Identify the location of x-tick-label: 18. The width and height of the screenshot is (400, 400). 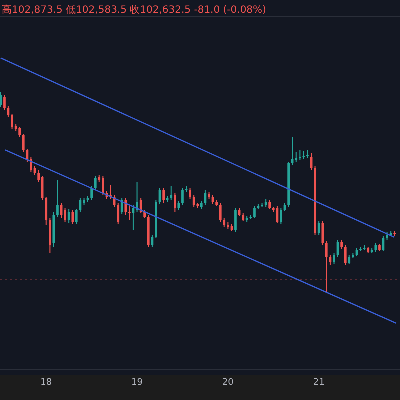
(46, 383).